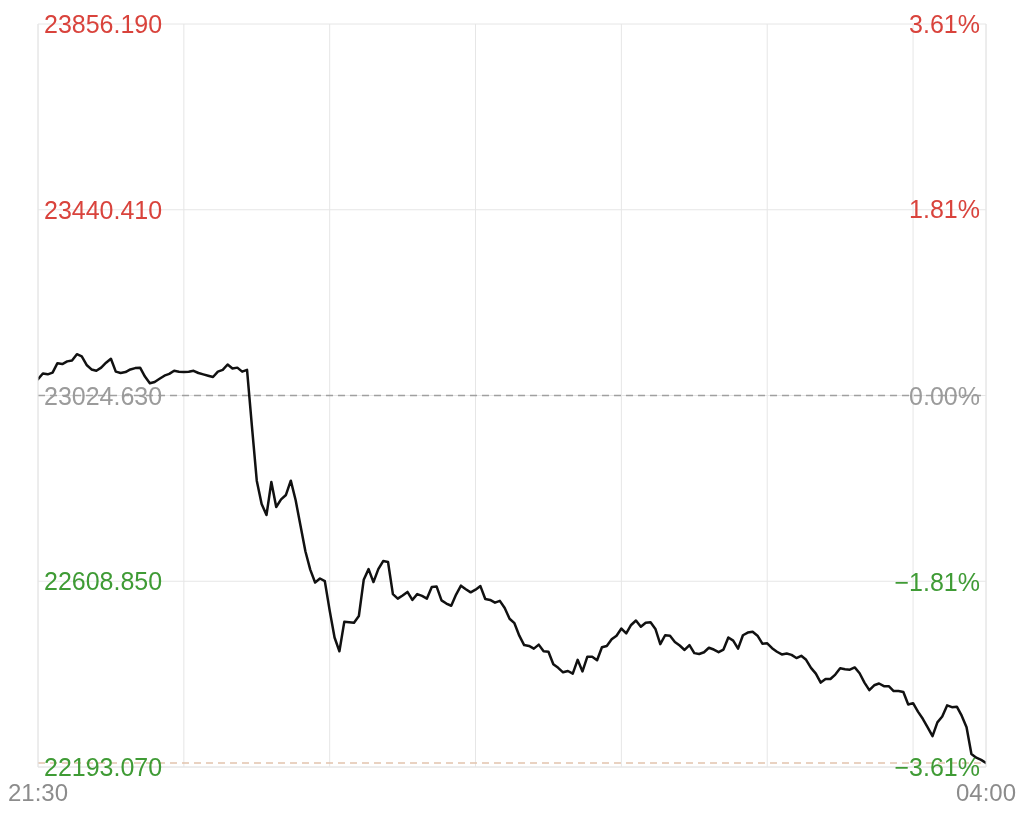  I want to click on y-tick-label: 23440.410, so click(103, 209).